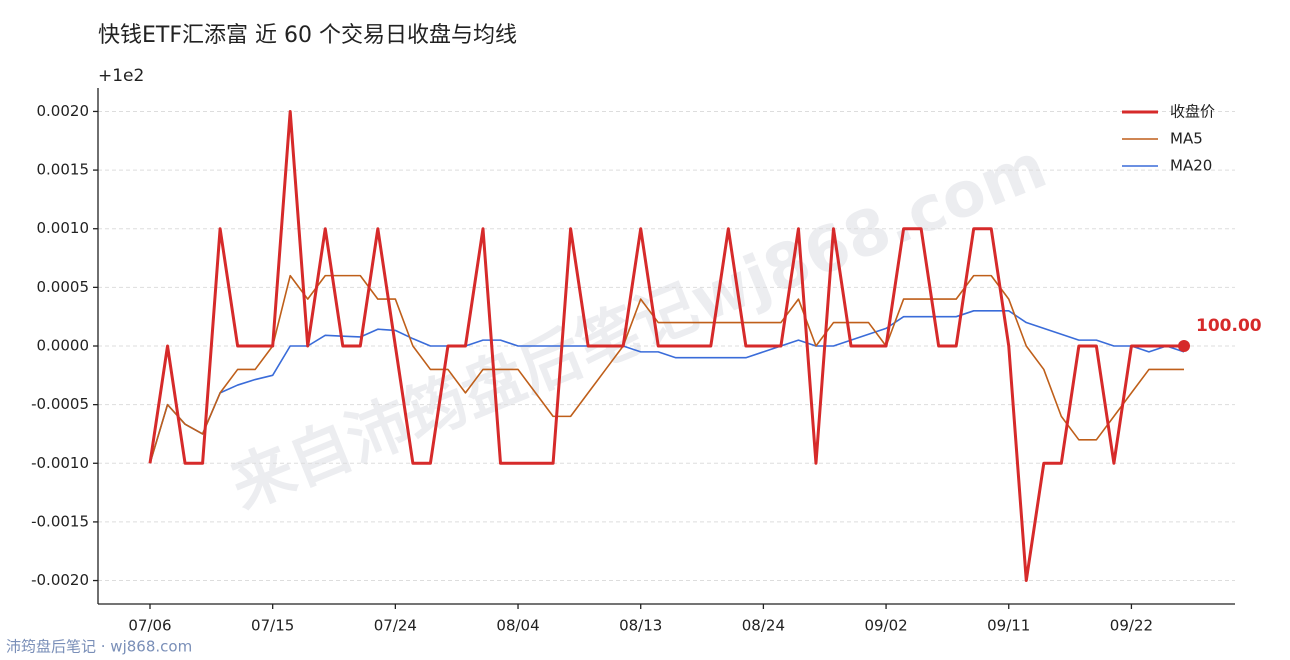 The height and width of the screenshot is (660, 1290). What do you see at coordinates (60, 521) in the screenshot?
I see `y-tick-label: -0.0015` at bounding box center [60, 521].